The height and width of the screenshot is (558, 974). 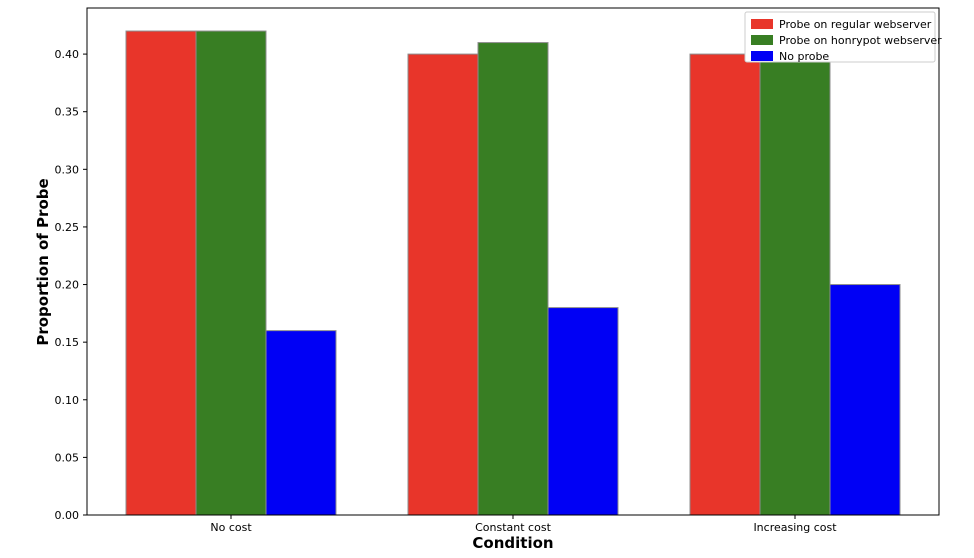 What do you see at coordinates (67, 515) in the screenshot?
I see `y-tick-label: 0.00` at bounding box center [67, 515].